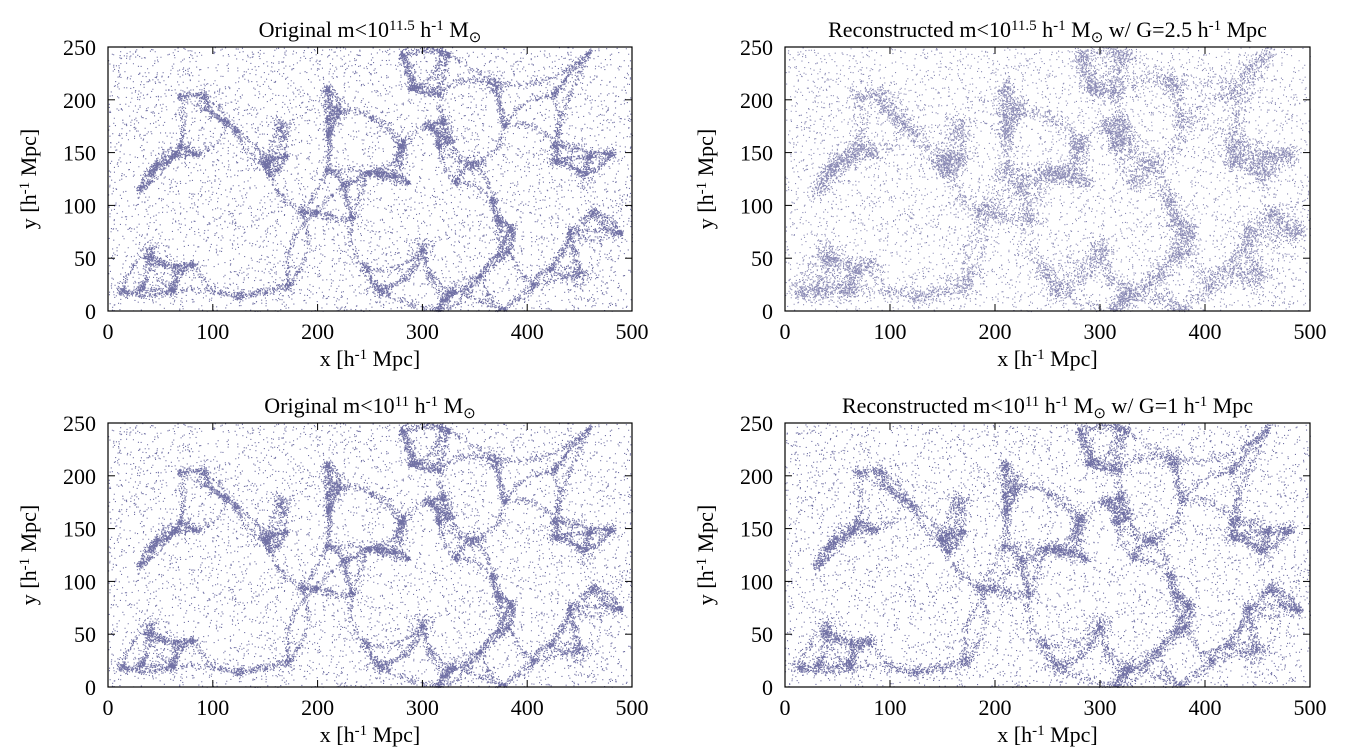 The height and width of the screenshot is (755, 1346). I want to click on text-segment: w/ G=1 h, so click(1150, 405).